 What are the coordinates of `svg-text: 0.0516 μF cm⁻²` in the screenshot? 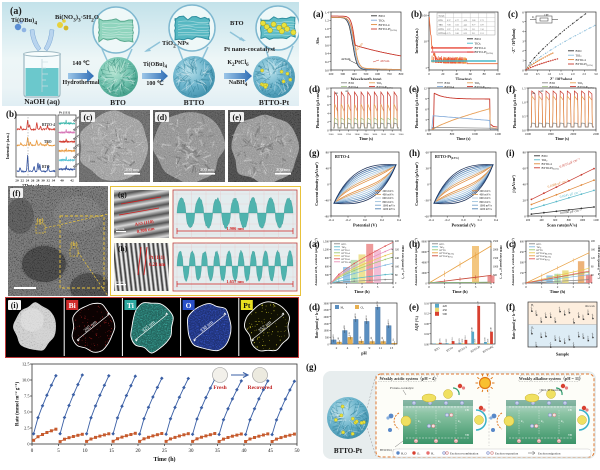 It's located at (570, 163).